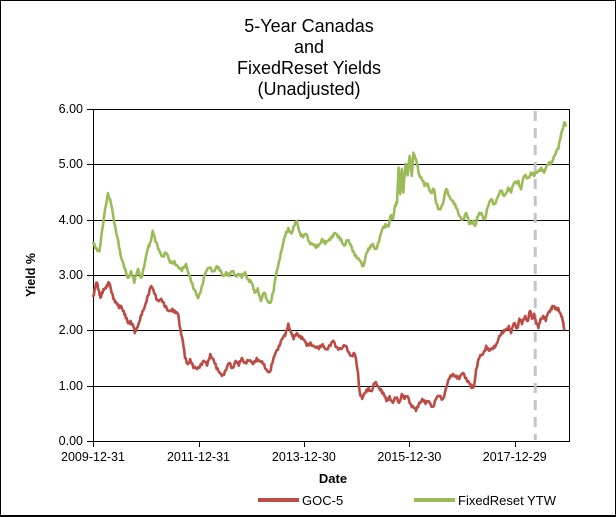 The width and height of the screenshot is (616, 517). What do you see at coordinates (70, 441) in the screenshot?
I see `y-tick-label: 0.00` at bounding box center [70, 441].